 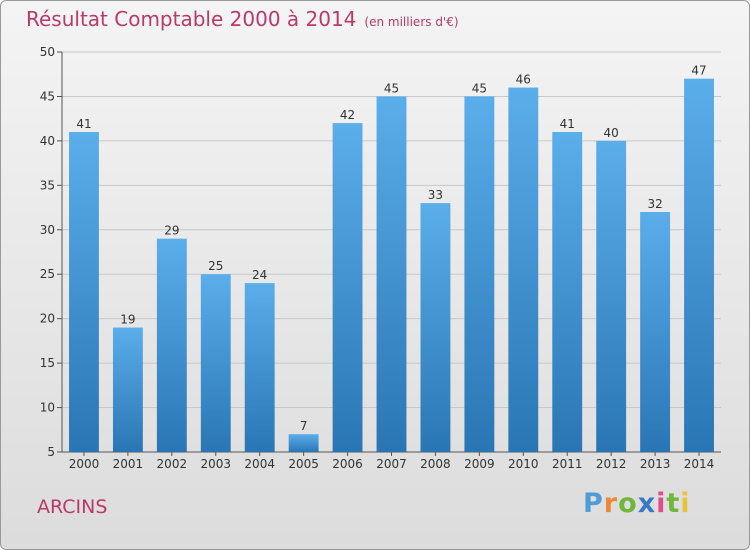 I want to click on value-label-2005: 7, so click(x=304, y=426).